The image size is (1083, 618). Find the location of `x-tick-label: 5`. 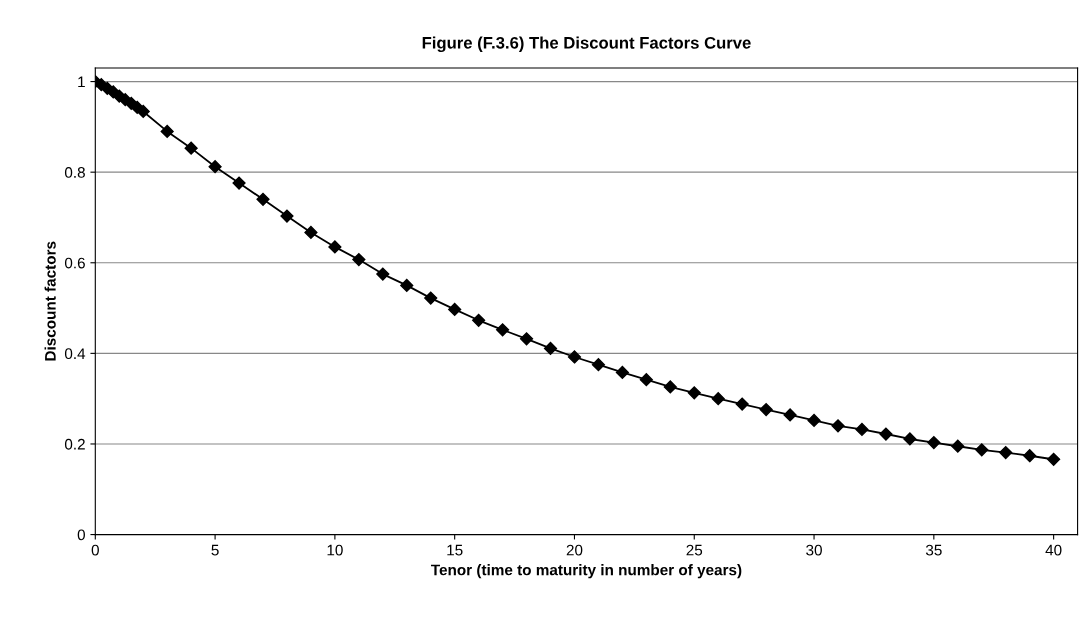

x-tick-label: 5 is located at coordinates (215, 550).